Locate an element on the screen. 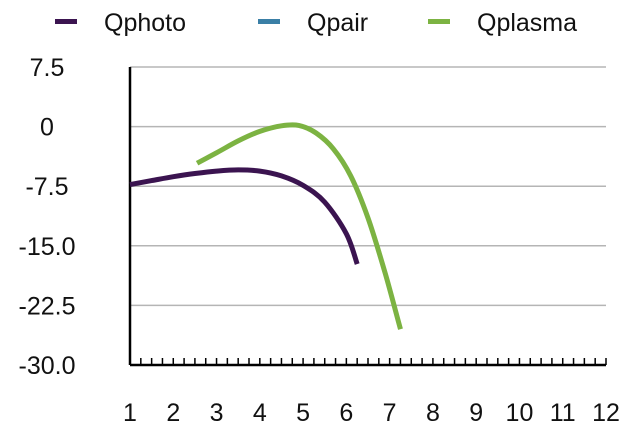 The image size is (625, 430). x-tick-label: 10 is located at coordinates (520, 413).